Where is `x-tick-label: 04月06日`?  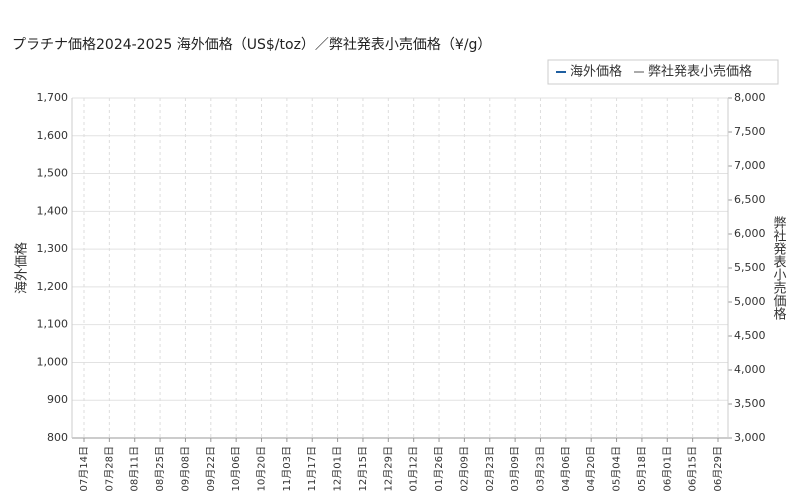
x-tick-label: 04月06日 is located at coordinates (566, 468).